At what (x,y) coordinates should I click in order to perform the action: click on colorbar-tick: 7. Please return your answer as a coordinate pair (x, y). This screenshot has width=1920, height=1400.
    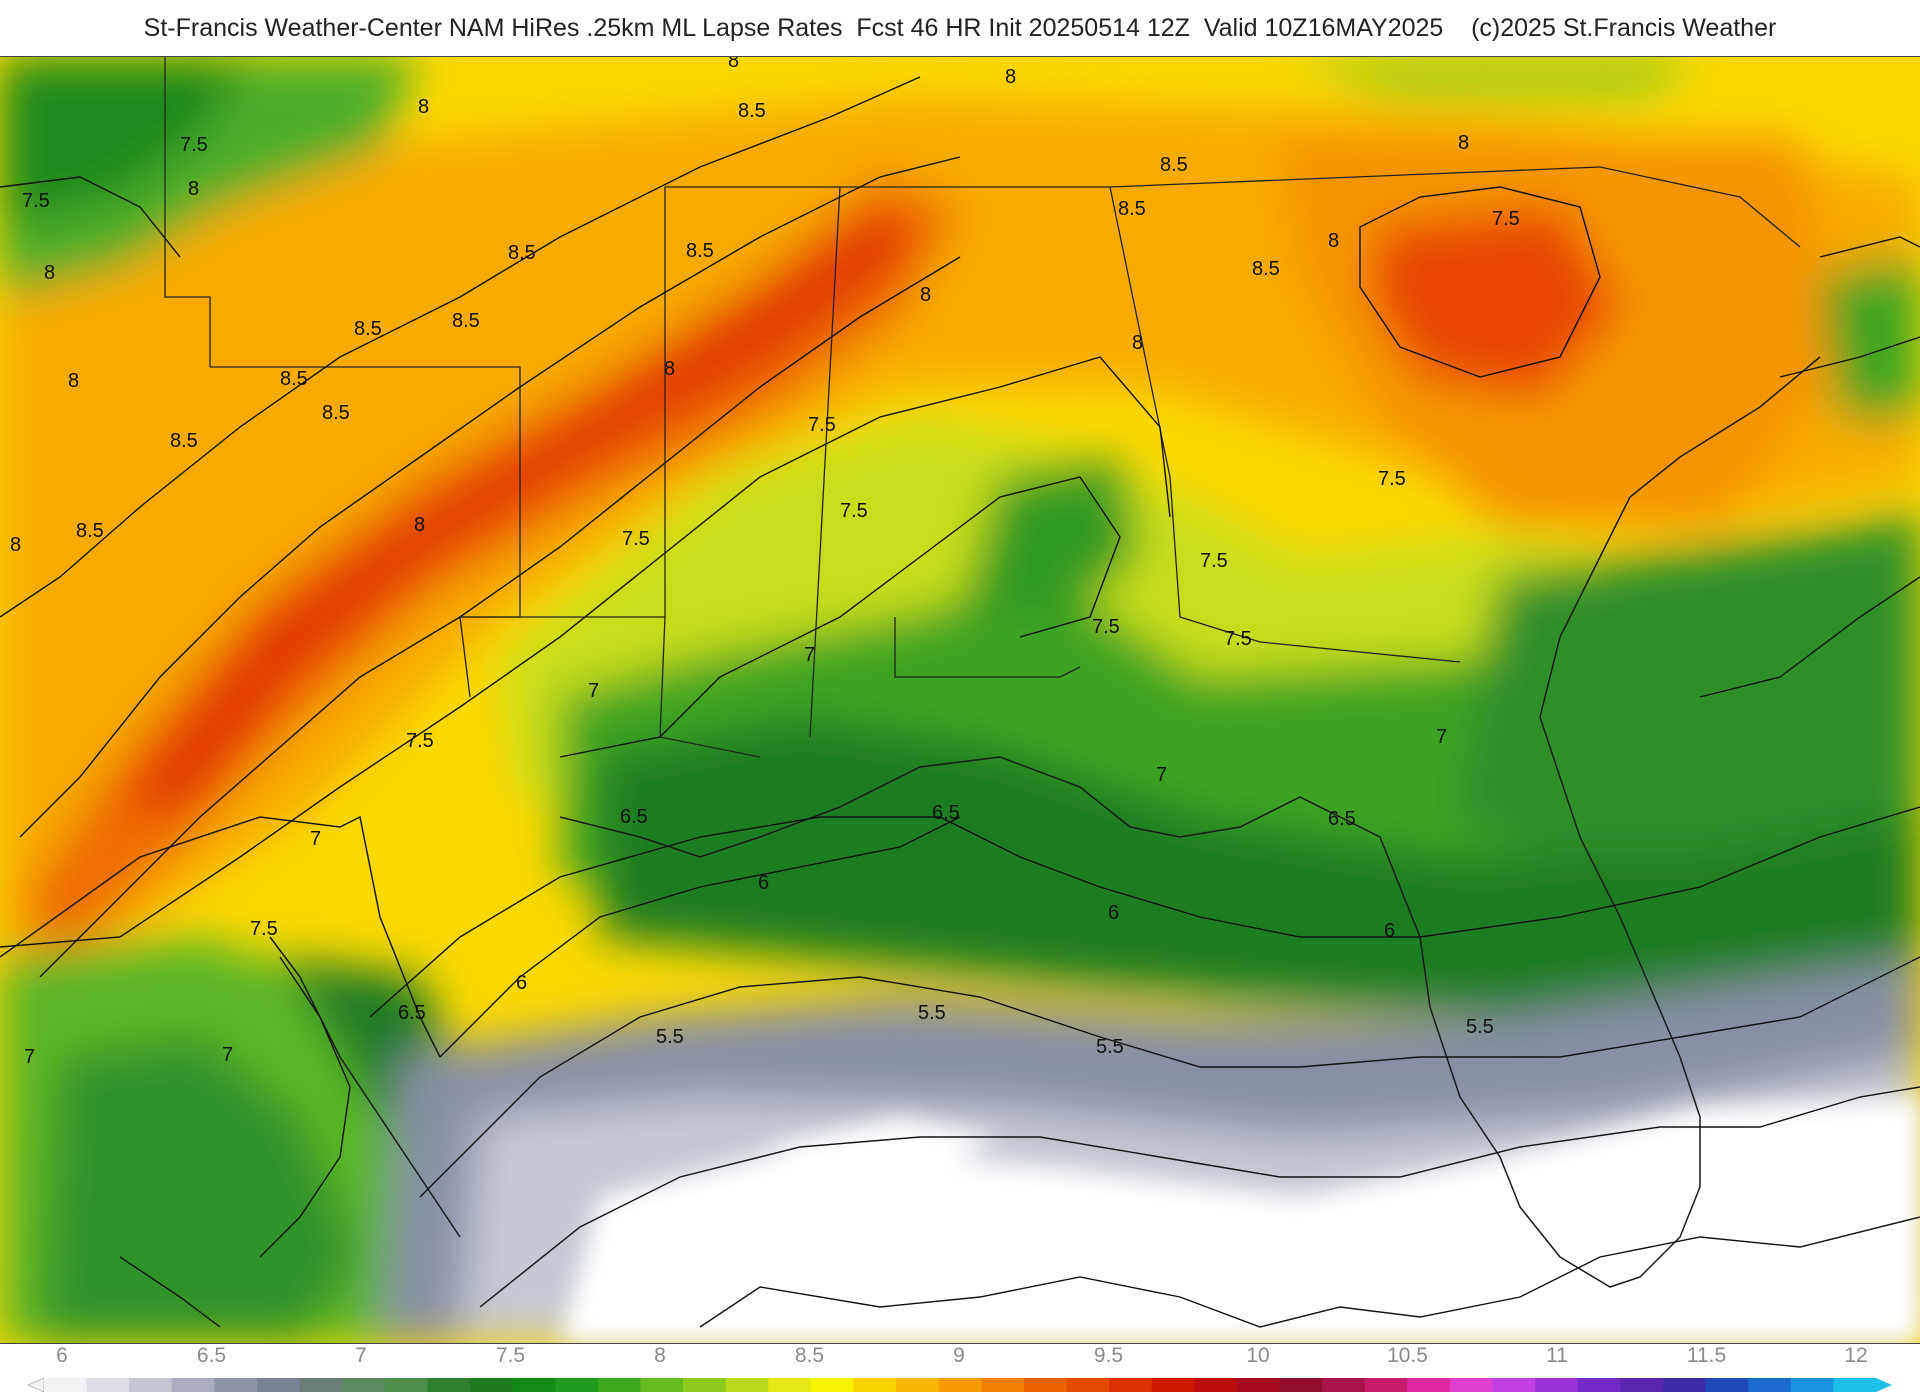
    Looking at the image, I should click on (361, 1355).